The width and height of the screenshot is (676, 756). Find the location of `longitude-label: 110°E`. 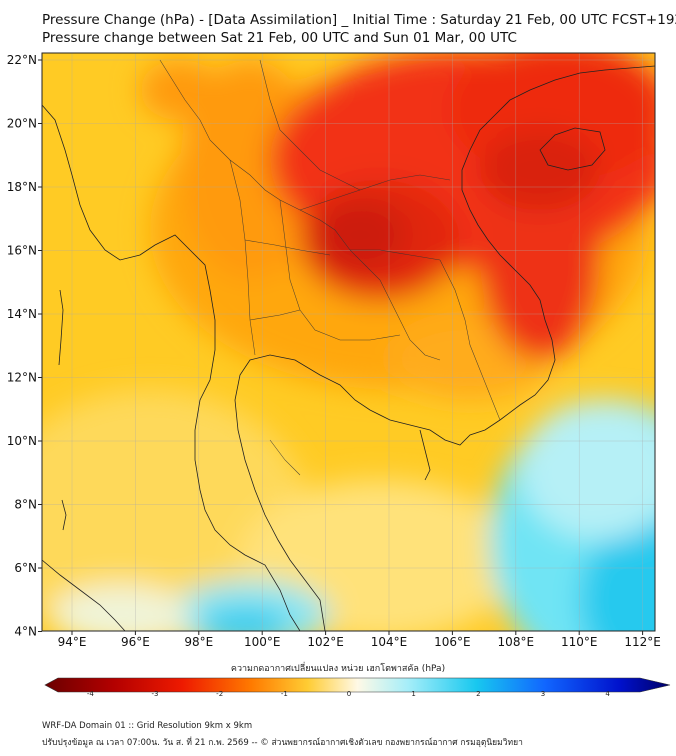

longitude-label: 110°E is located at coordinates (579, 642).